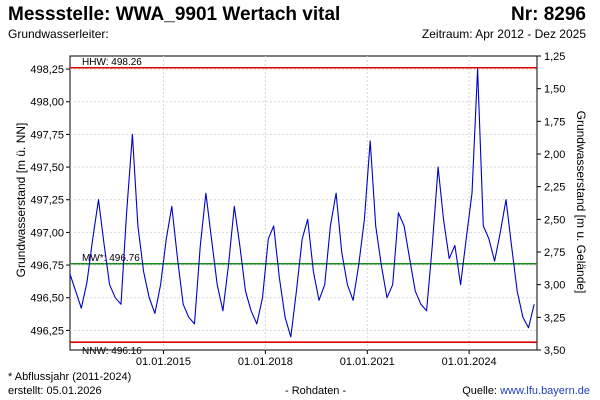  I want to click on y-right-tick-label: 1,50, so click(554, 90).